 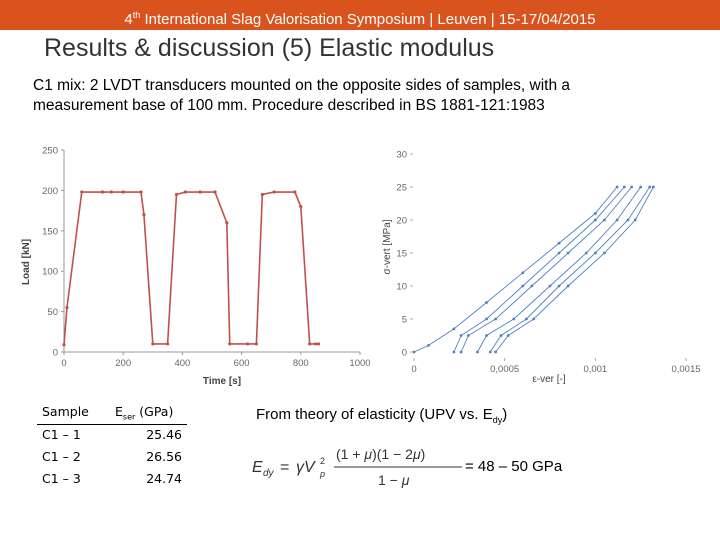 What do you see at coordinates (595, 369) in the screenshot?
I see `stress-x-tick-label: 0,001` at bounding box center [595, 369].